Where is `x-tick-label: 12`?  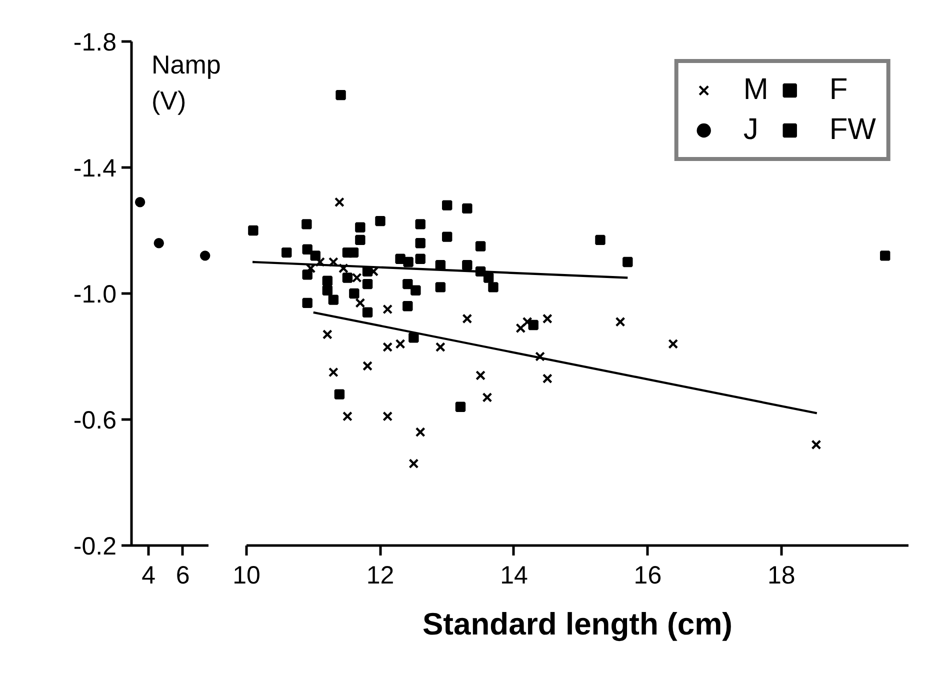
x-tick-label: 12 is located at coordinates (380, 576).